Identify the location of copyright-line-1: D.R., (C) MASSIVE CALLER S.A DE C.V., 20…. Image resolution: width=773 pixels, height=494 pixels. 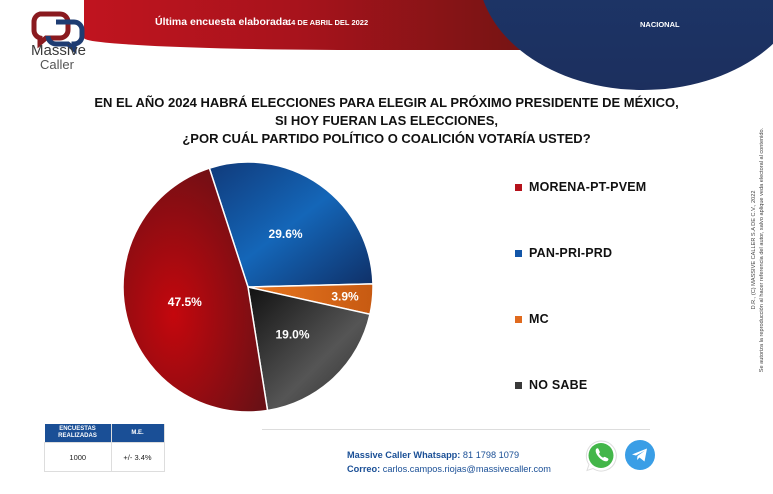
(754, 250).